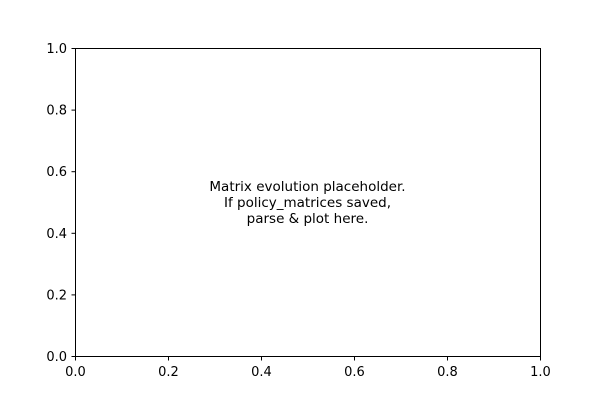  What do you see at coordinates (56, 234) in the screenshot?
I see `y-tick-label: 0.4` at bounding box center [56, 234].